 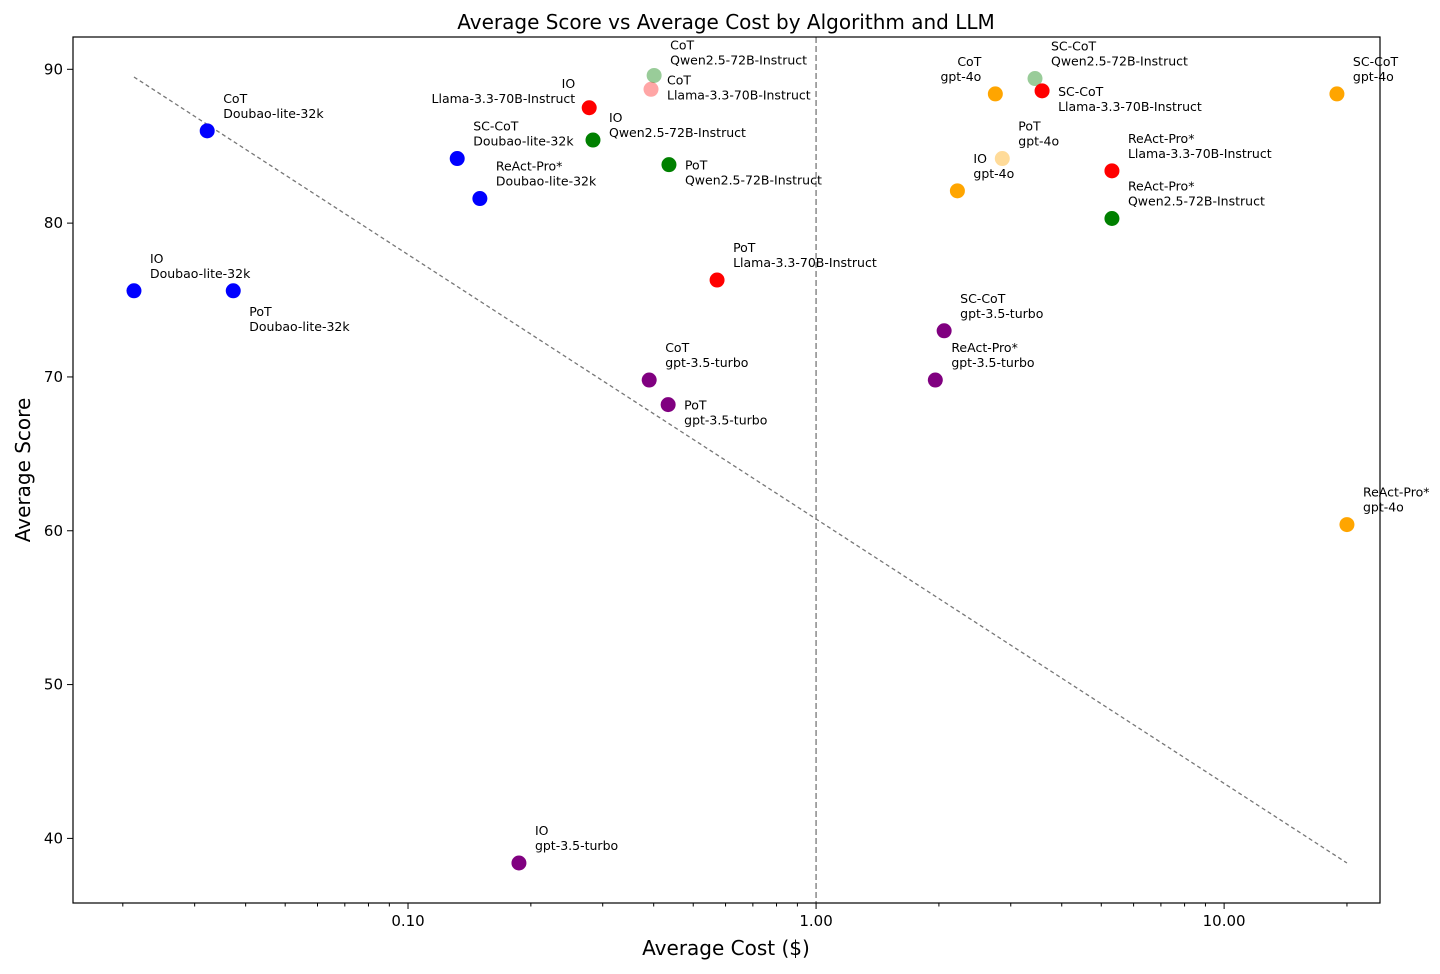 What do you see at coordinates (53, 377) in the screenshot?
I see `y-tick-label: 70` at bounding box center [53, 377].